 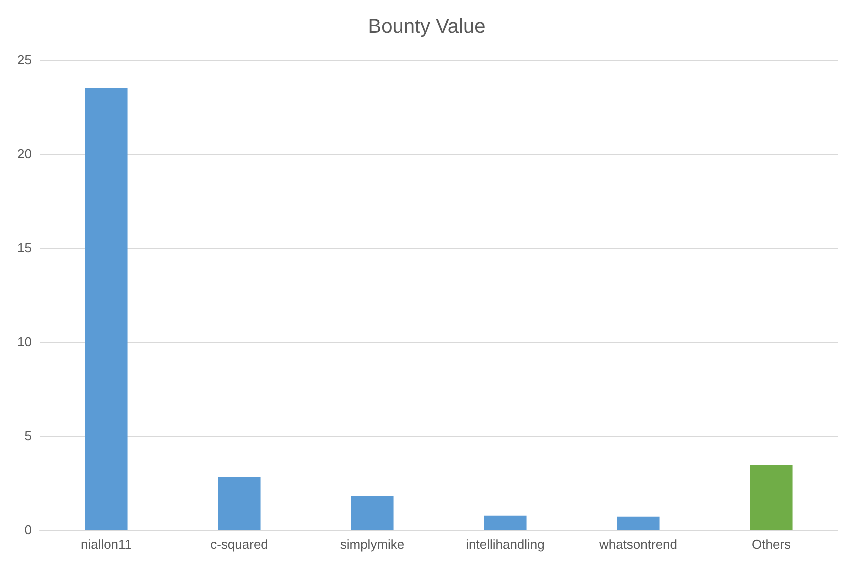 I want to click on x-tick-label: c-squared, so click(x=239, y=544).